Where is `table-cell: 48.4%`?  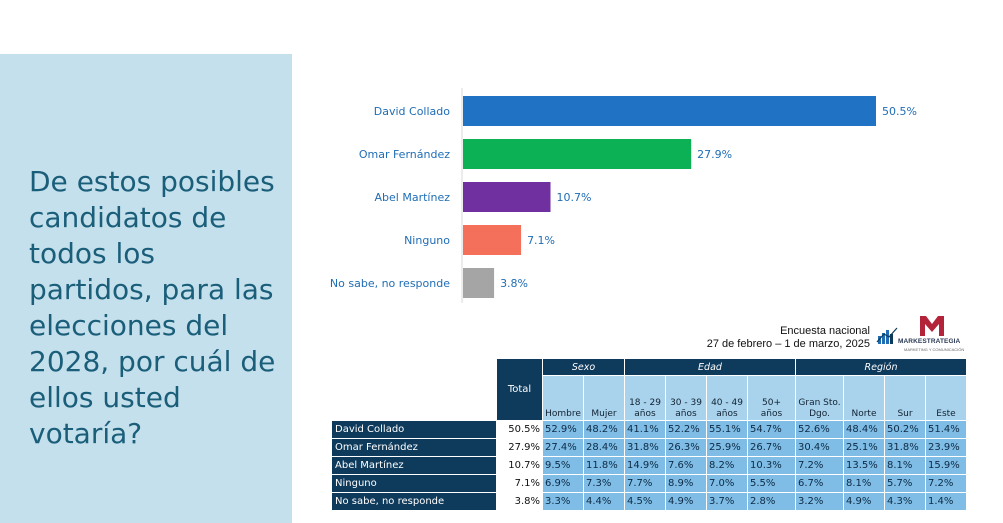 table-cell: 48.4% is located at coordinates (864, 429).